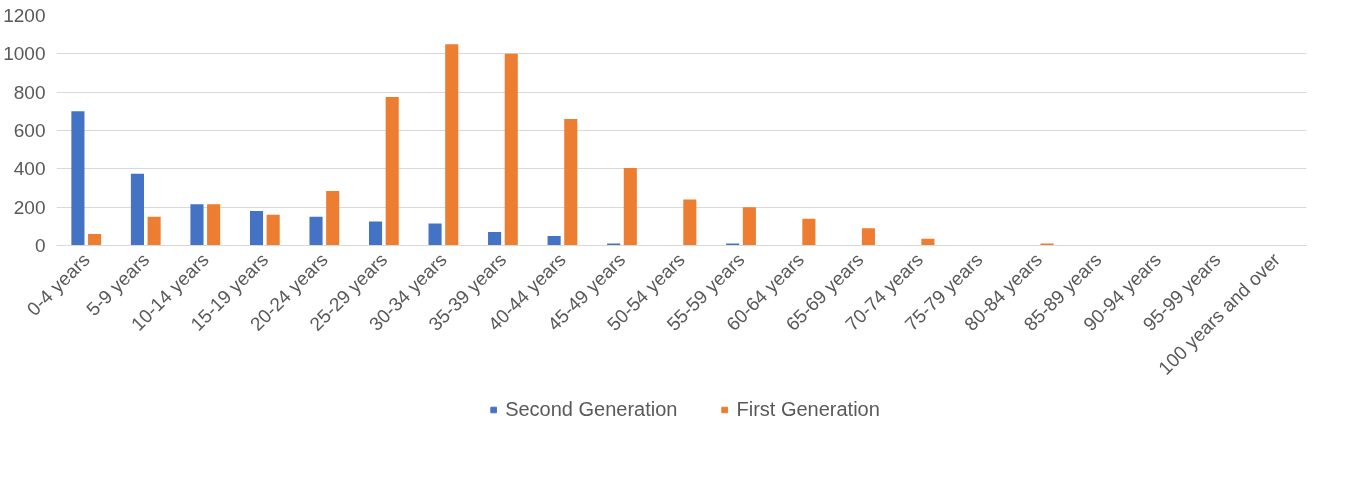 Image resolution: width=1359 pixels, height=483 pixels. I want to click on y-tick-label: 1000, so click(24, 54).